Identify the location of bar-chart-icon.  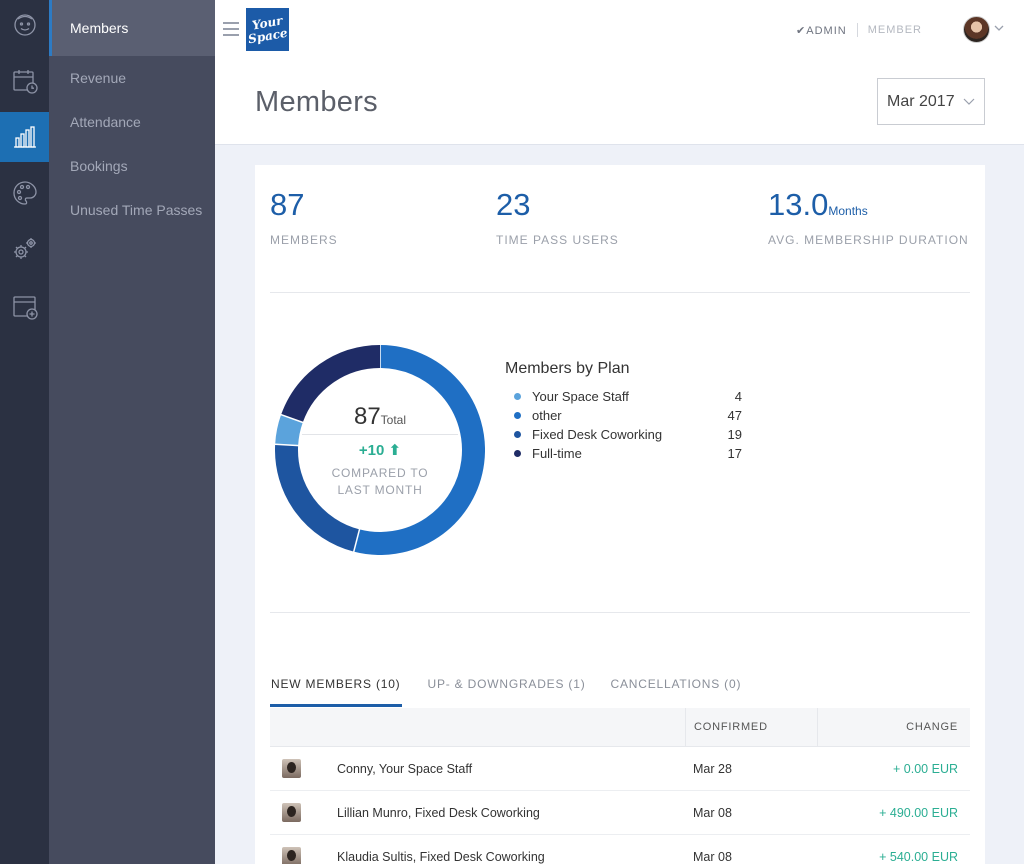
(24, 137).